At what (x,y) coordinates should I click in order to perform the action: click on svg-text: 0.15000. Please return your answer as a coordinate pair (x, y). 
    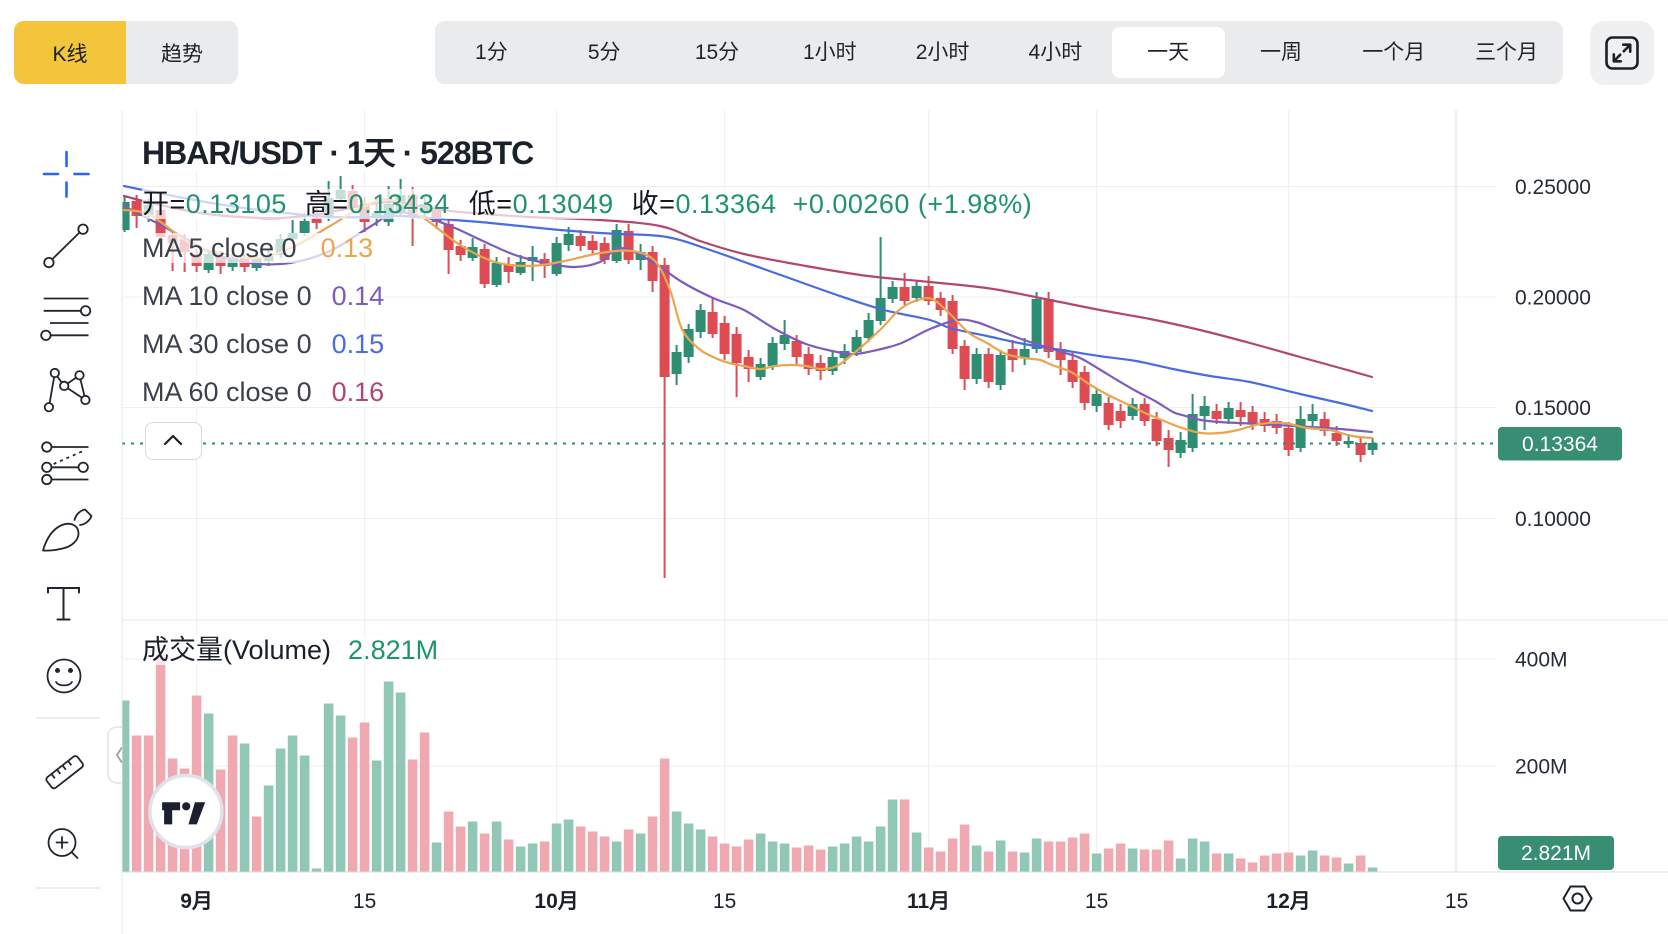
    Looking at the image, I should click on (1553, 408).